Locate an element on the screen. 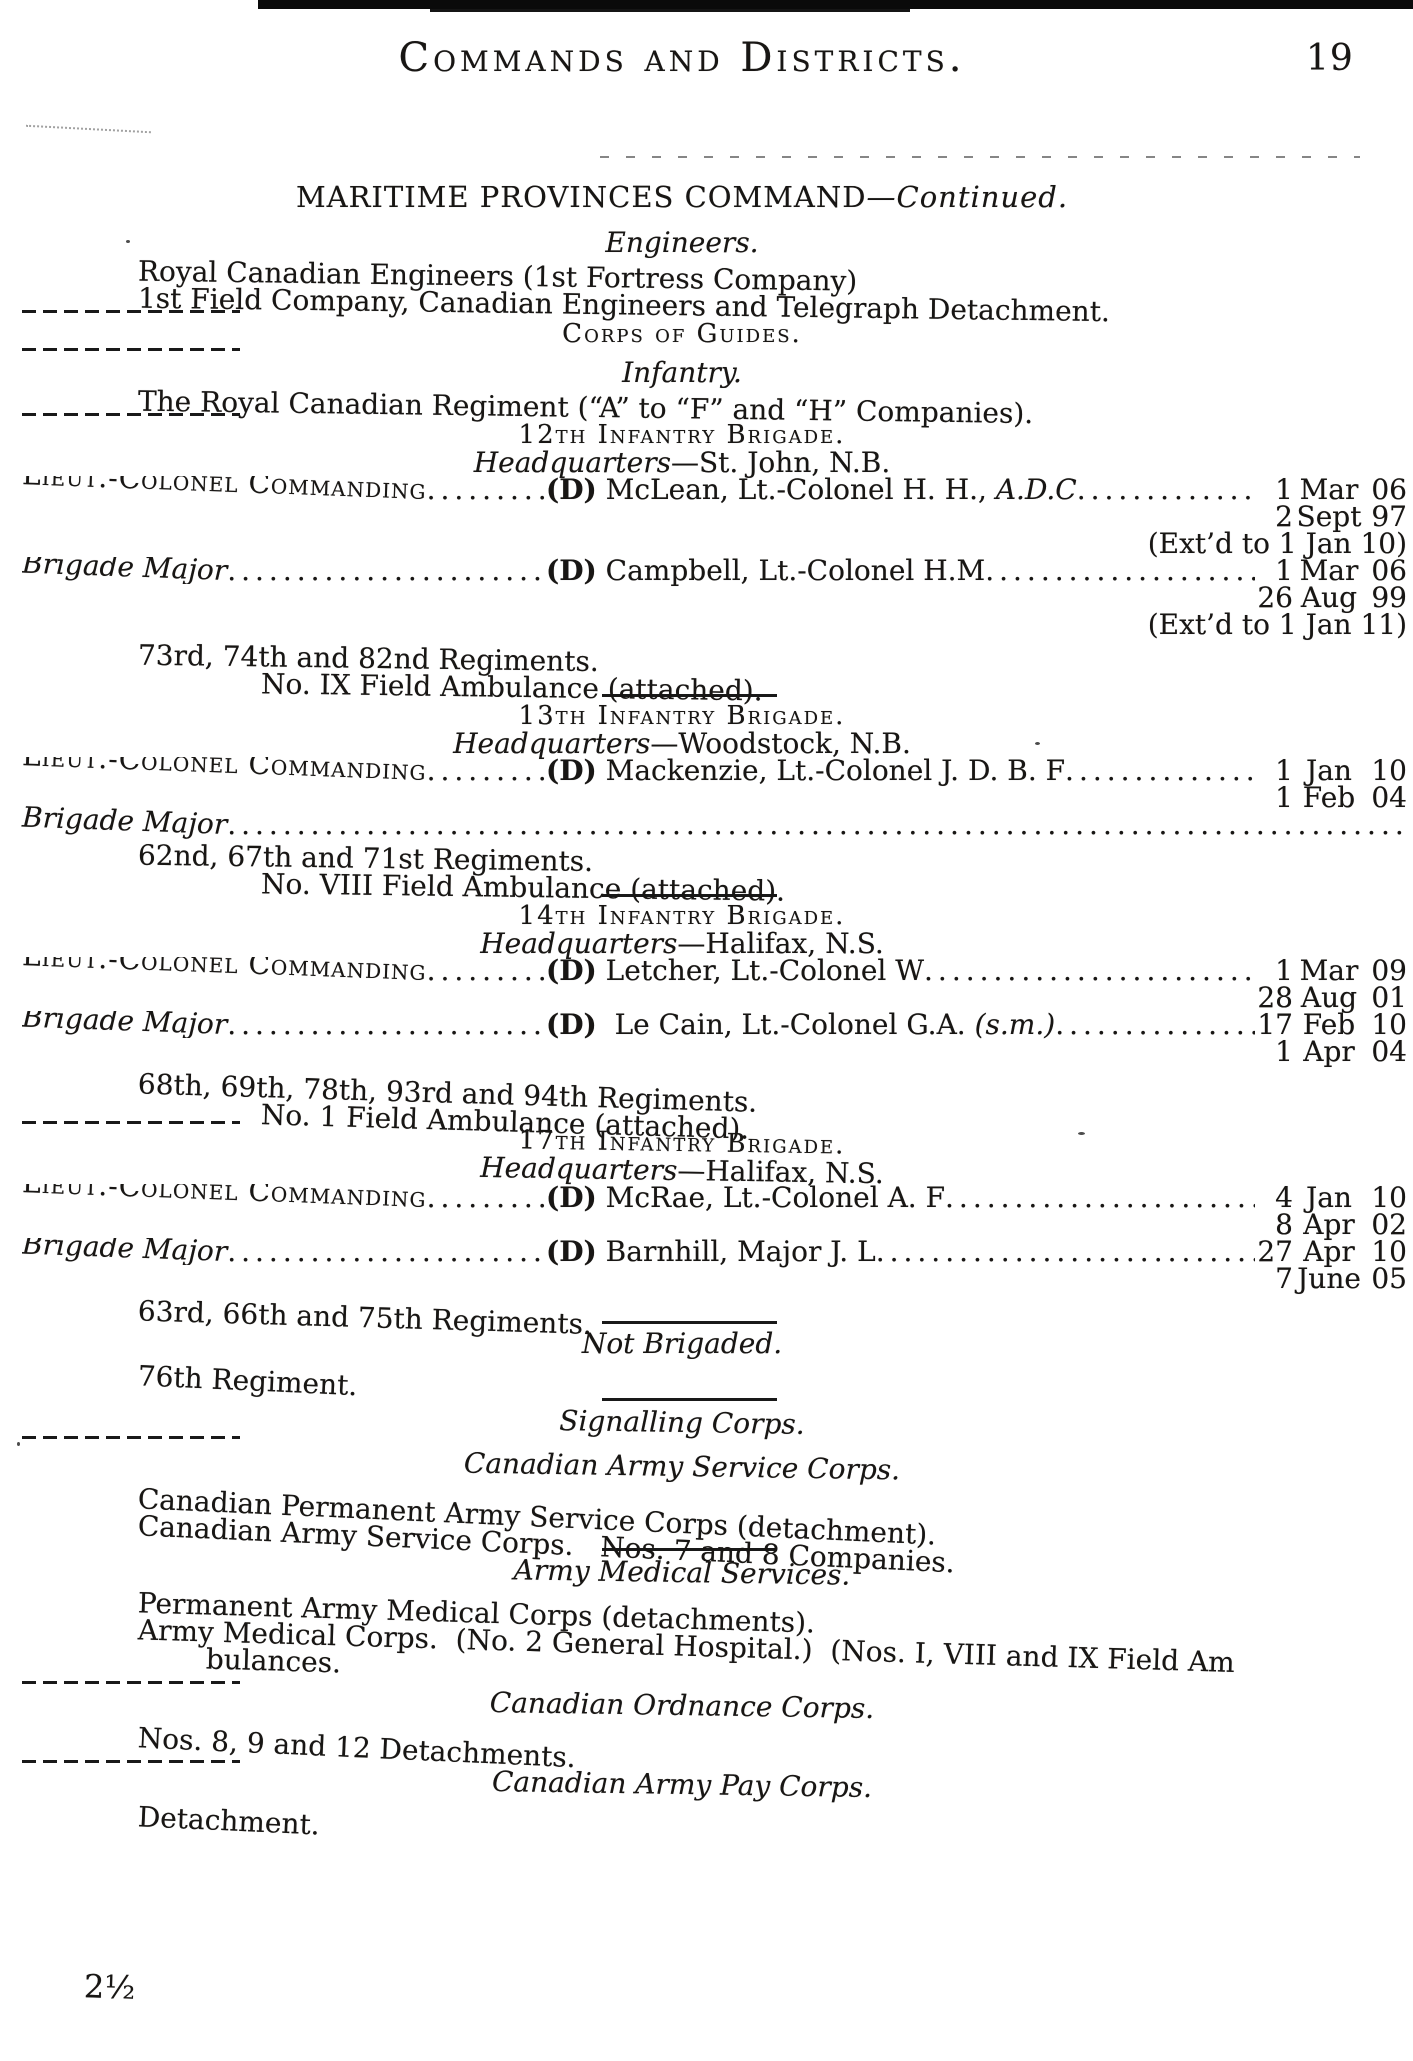 Image resolution: width=1413 pixels, height=2061 pixels. signature-mark: 2½ is located at coordinates (110, 1987).